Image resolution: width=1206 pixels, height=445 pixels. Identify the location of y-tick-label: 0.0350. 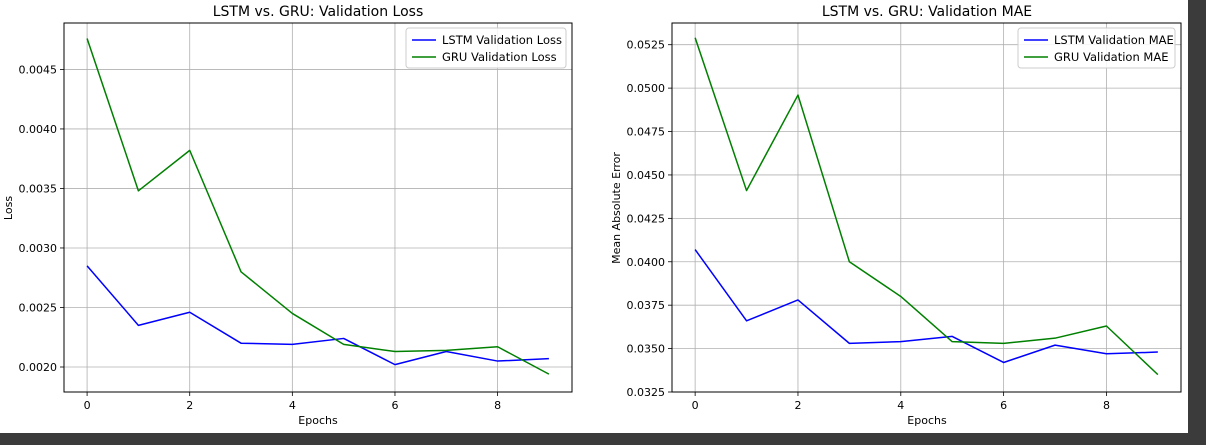
(646, 349).